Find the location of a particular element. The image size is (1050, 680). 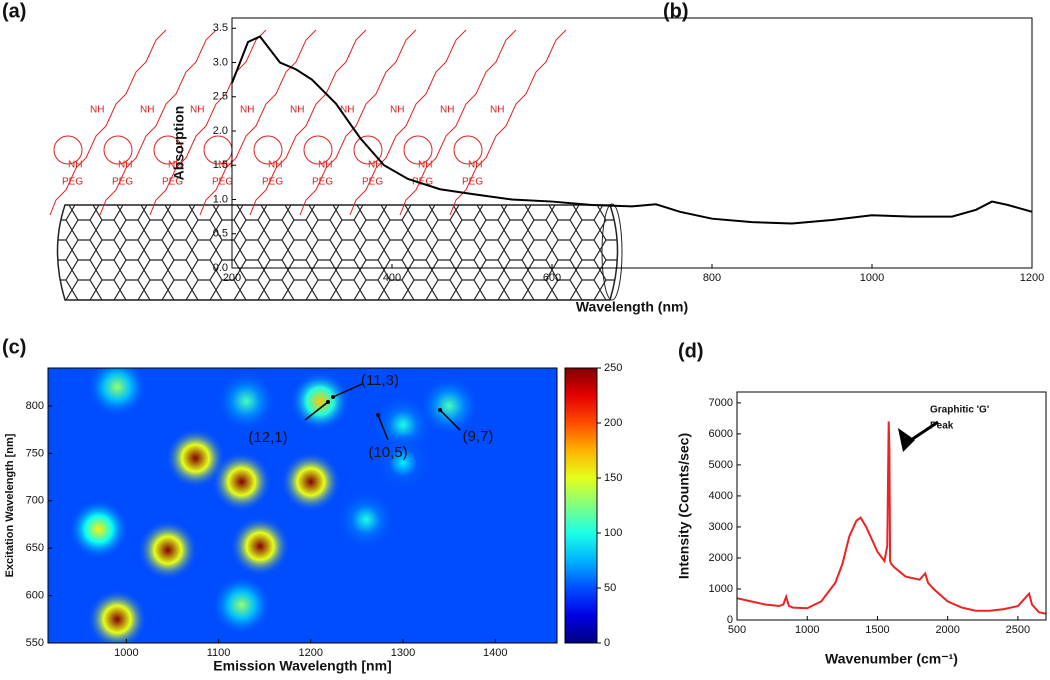

x-tick-label: 2500 is located at coordinates (1018, 630).